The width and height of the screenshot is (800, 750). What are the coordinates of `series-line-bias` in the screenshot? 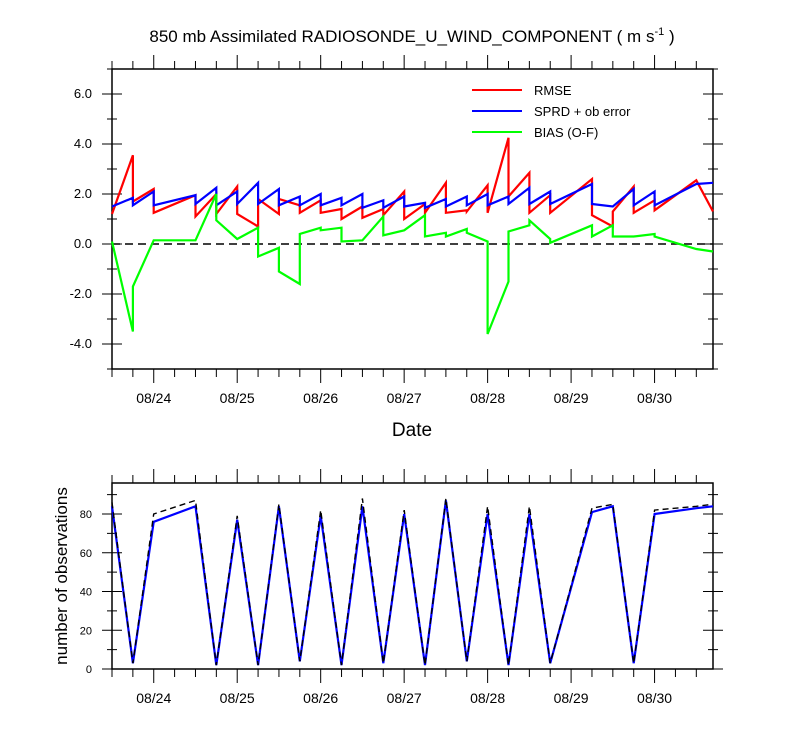 It's located at (412, 264).